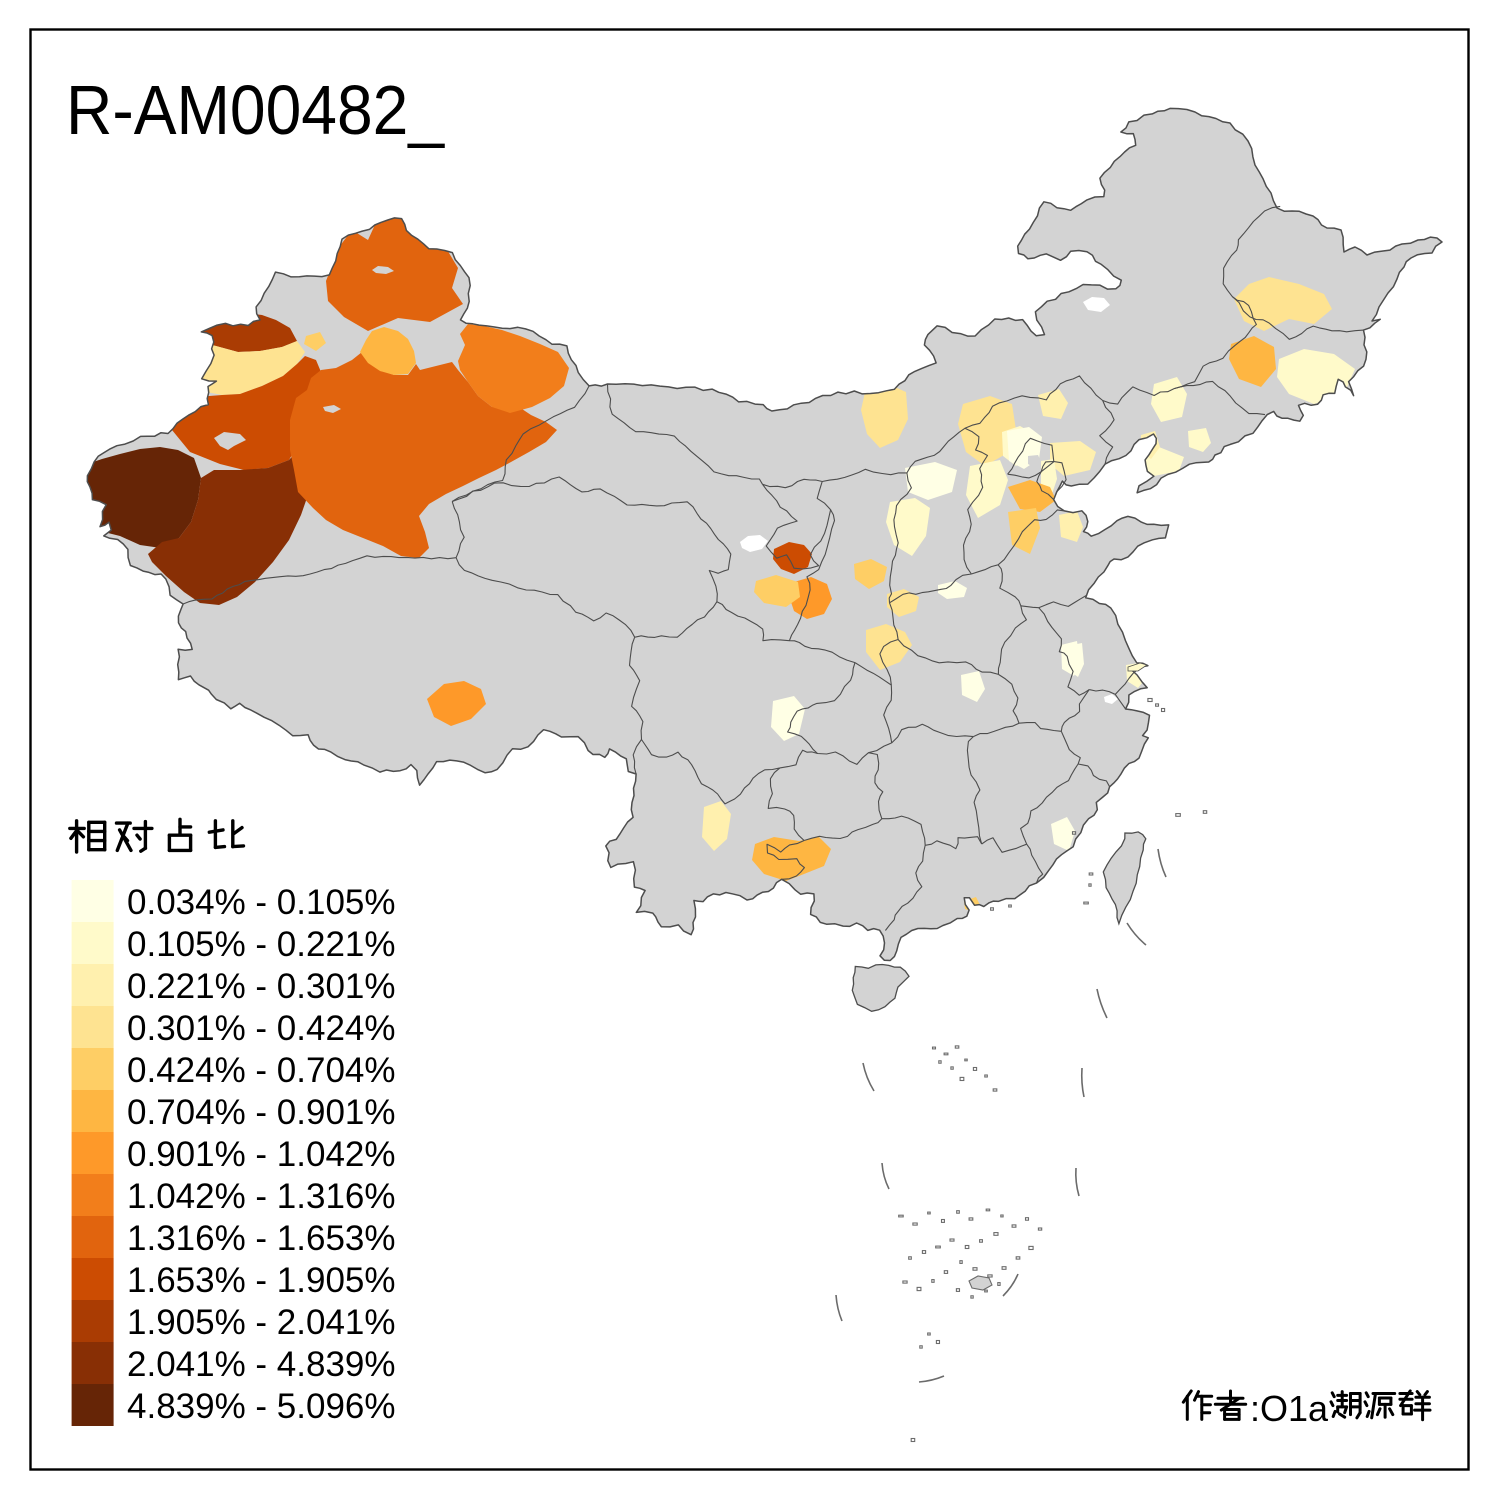 The width and height of the screenshot is (1500, 1500). I want to click on svg-text: 0.704% - 0.901%, so click(261, 1112).